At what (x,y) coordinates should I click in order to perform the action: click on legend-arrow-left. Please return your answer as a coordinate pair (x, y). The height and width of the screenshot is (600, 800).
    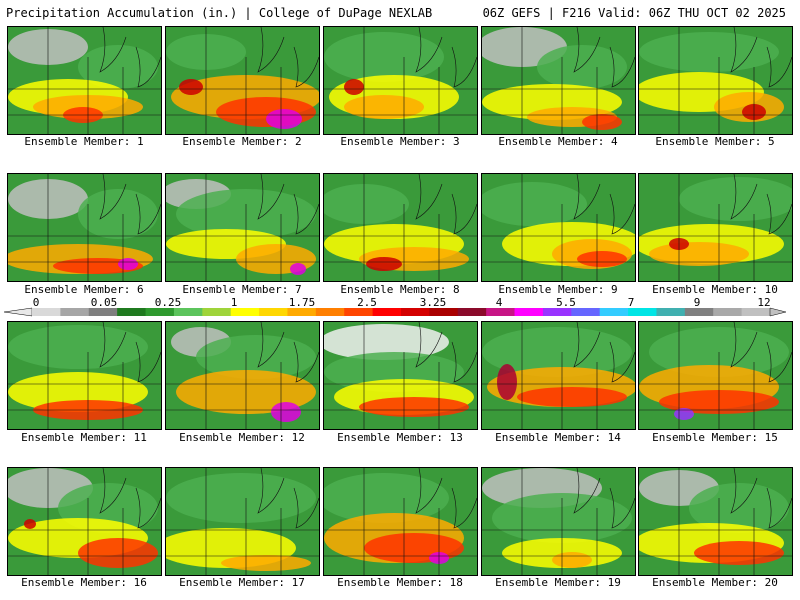
    Looking at the image, I should click on (18, 312).